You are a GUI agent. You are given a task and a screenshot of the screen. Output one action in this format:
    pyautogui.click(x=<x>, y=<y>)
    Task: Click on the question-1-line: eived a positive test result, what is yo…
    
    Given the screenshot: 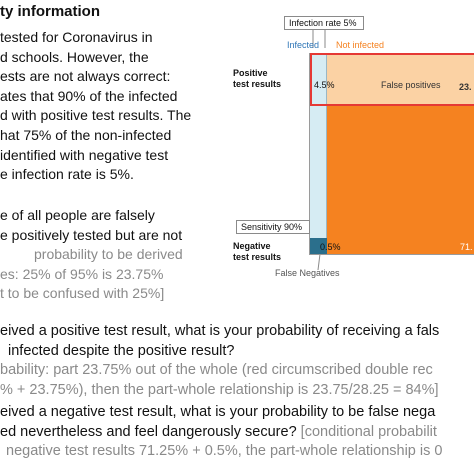 What is the action you would take?
    pyautogui.click(x=220, y=331)
    